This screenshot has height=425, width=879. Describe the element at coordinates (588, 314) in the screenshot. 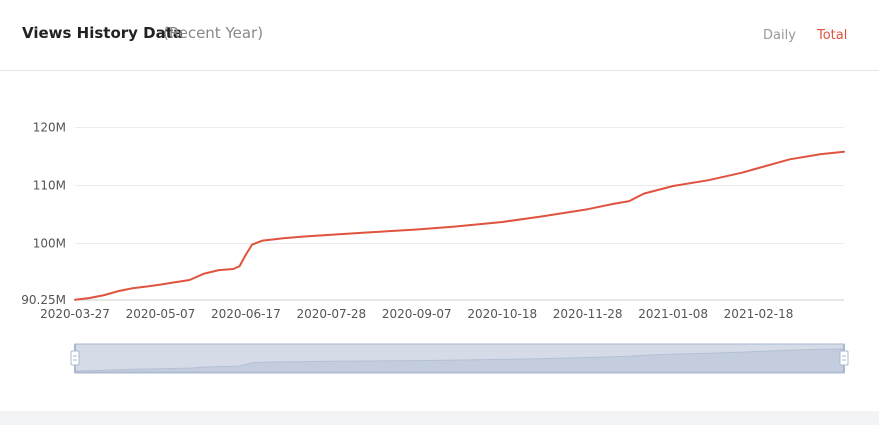

I see `x-tick-label: 2020-11-28` at that location.